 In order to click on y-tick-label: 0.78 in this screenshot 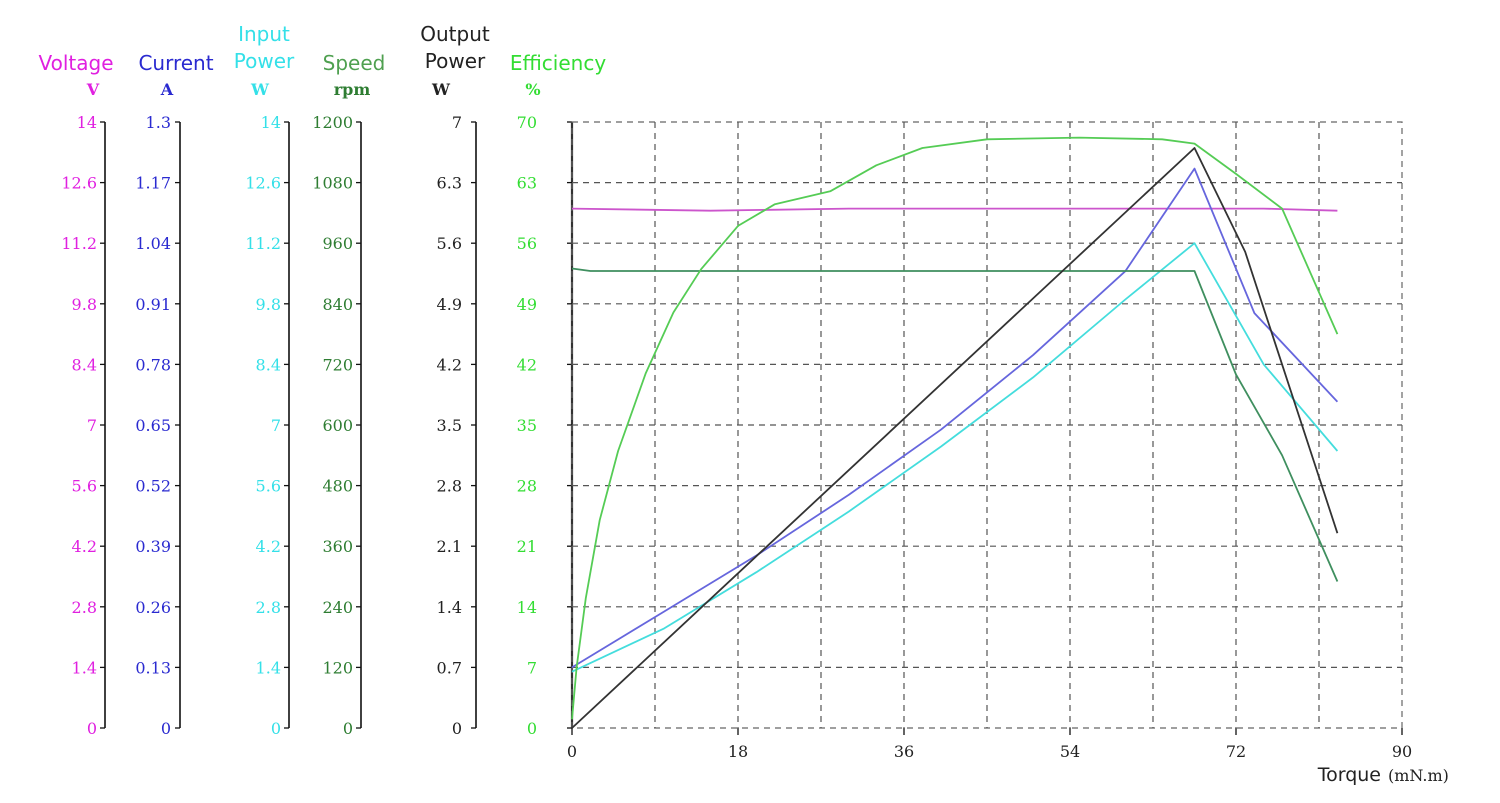, I will do `click(153, 364)`.